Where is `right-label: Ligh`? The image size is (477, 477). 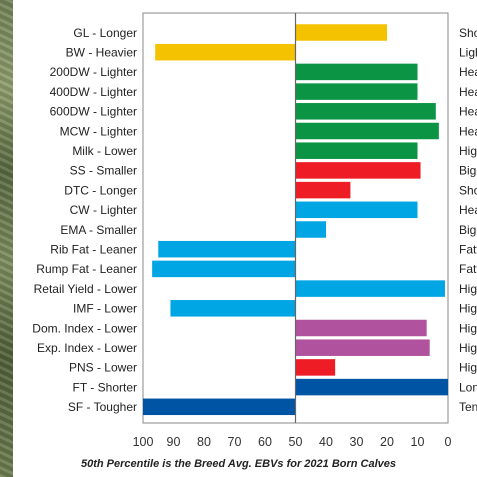
right-label: Ligh is located at coordinates (468, 53).